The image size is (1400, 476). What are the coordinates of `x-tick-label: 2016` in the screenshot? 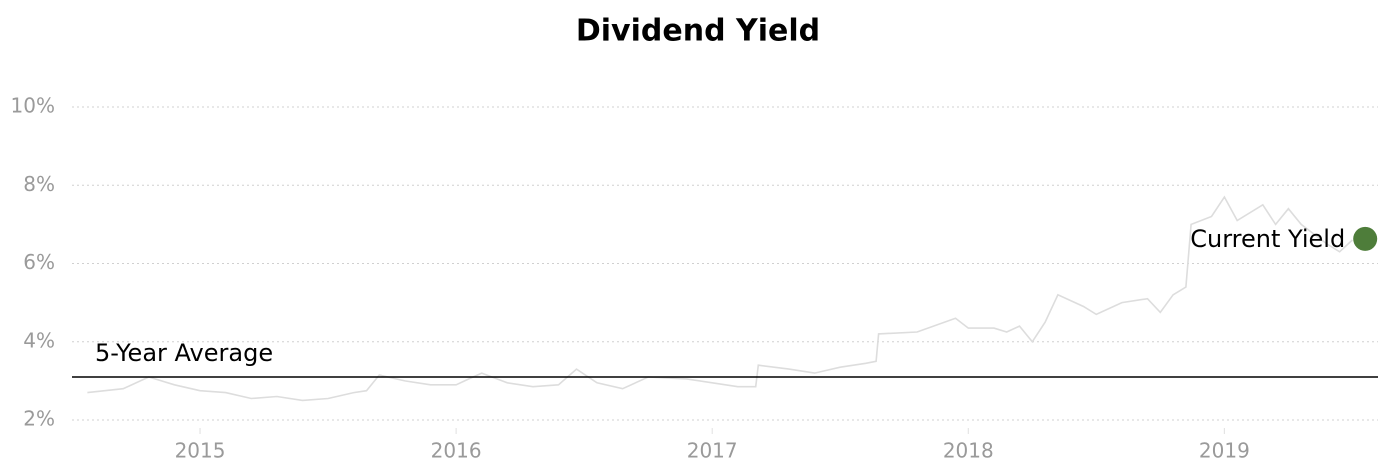 It's located at (456, 451).